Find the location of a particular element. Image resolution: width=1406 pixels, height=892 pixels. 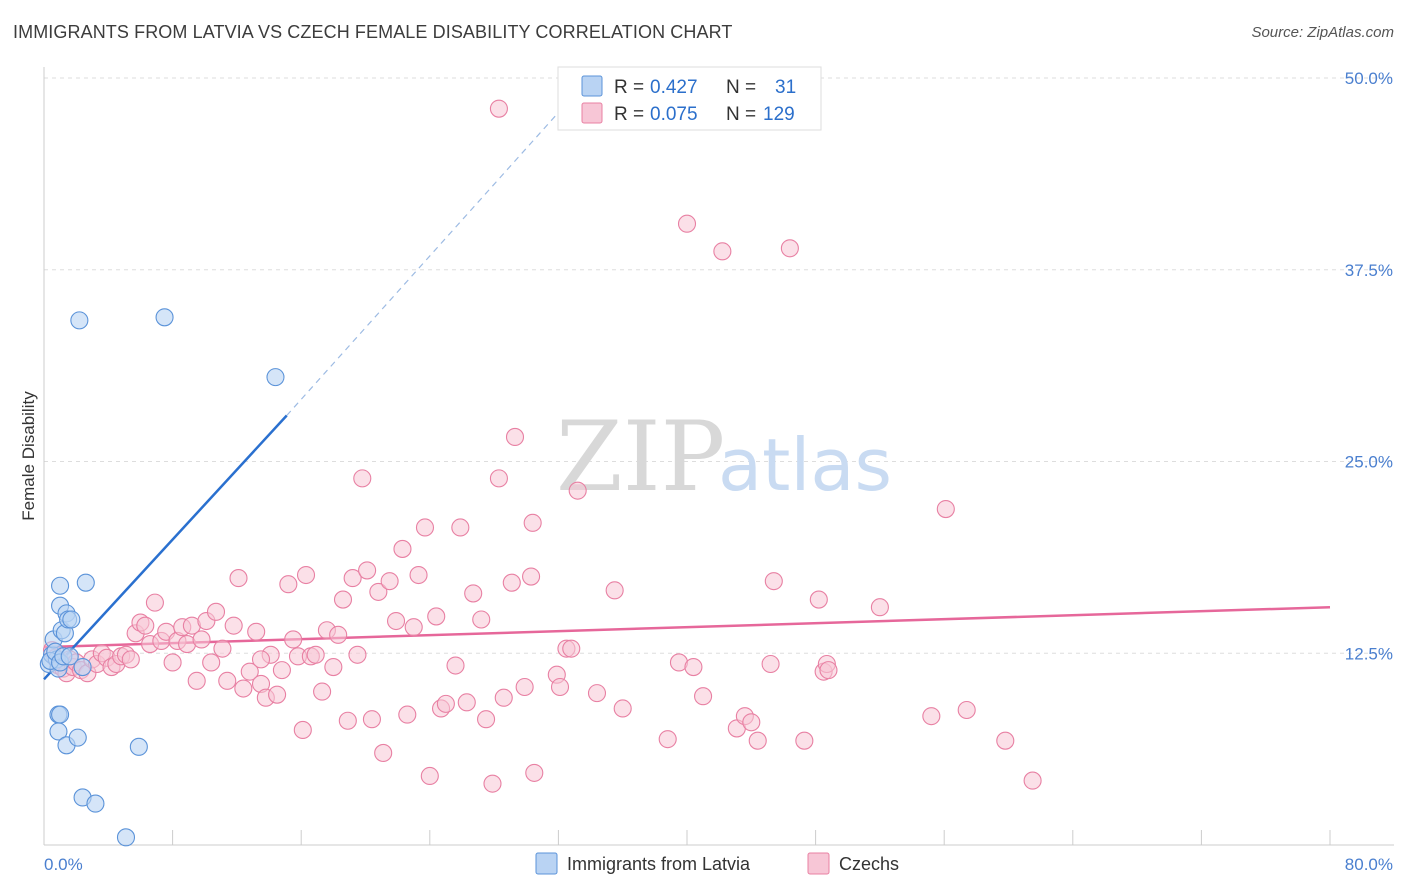

x-tick-label: 80.0% is located at coordinates (1369, 864).